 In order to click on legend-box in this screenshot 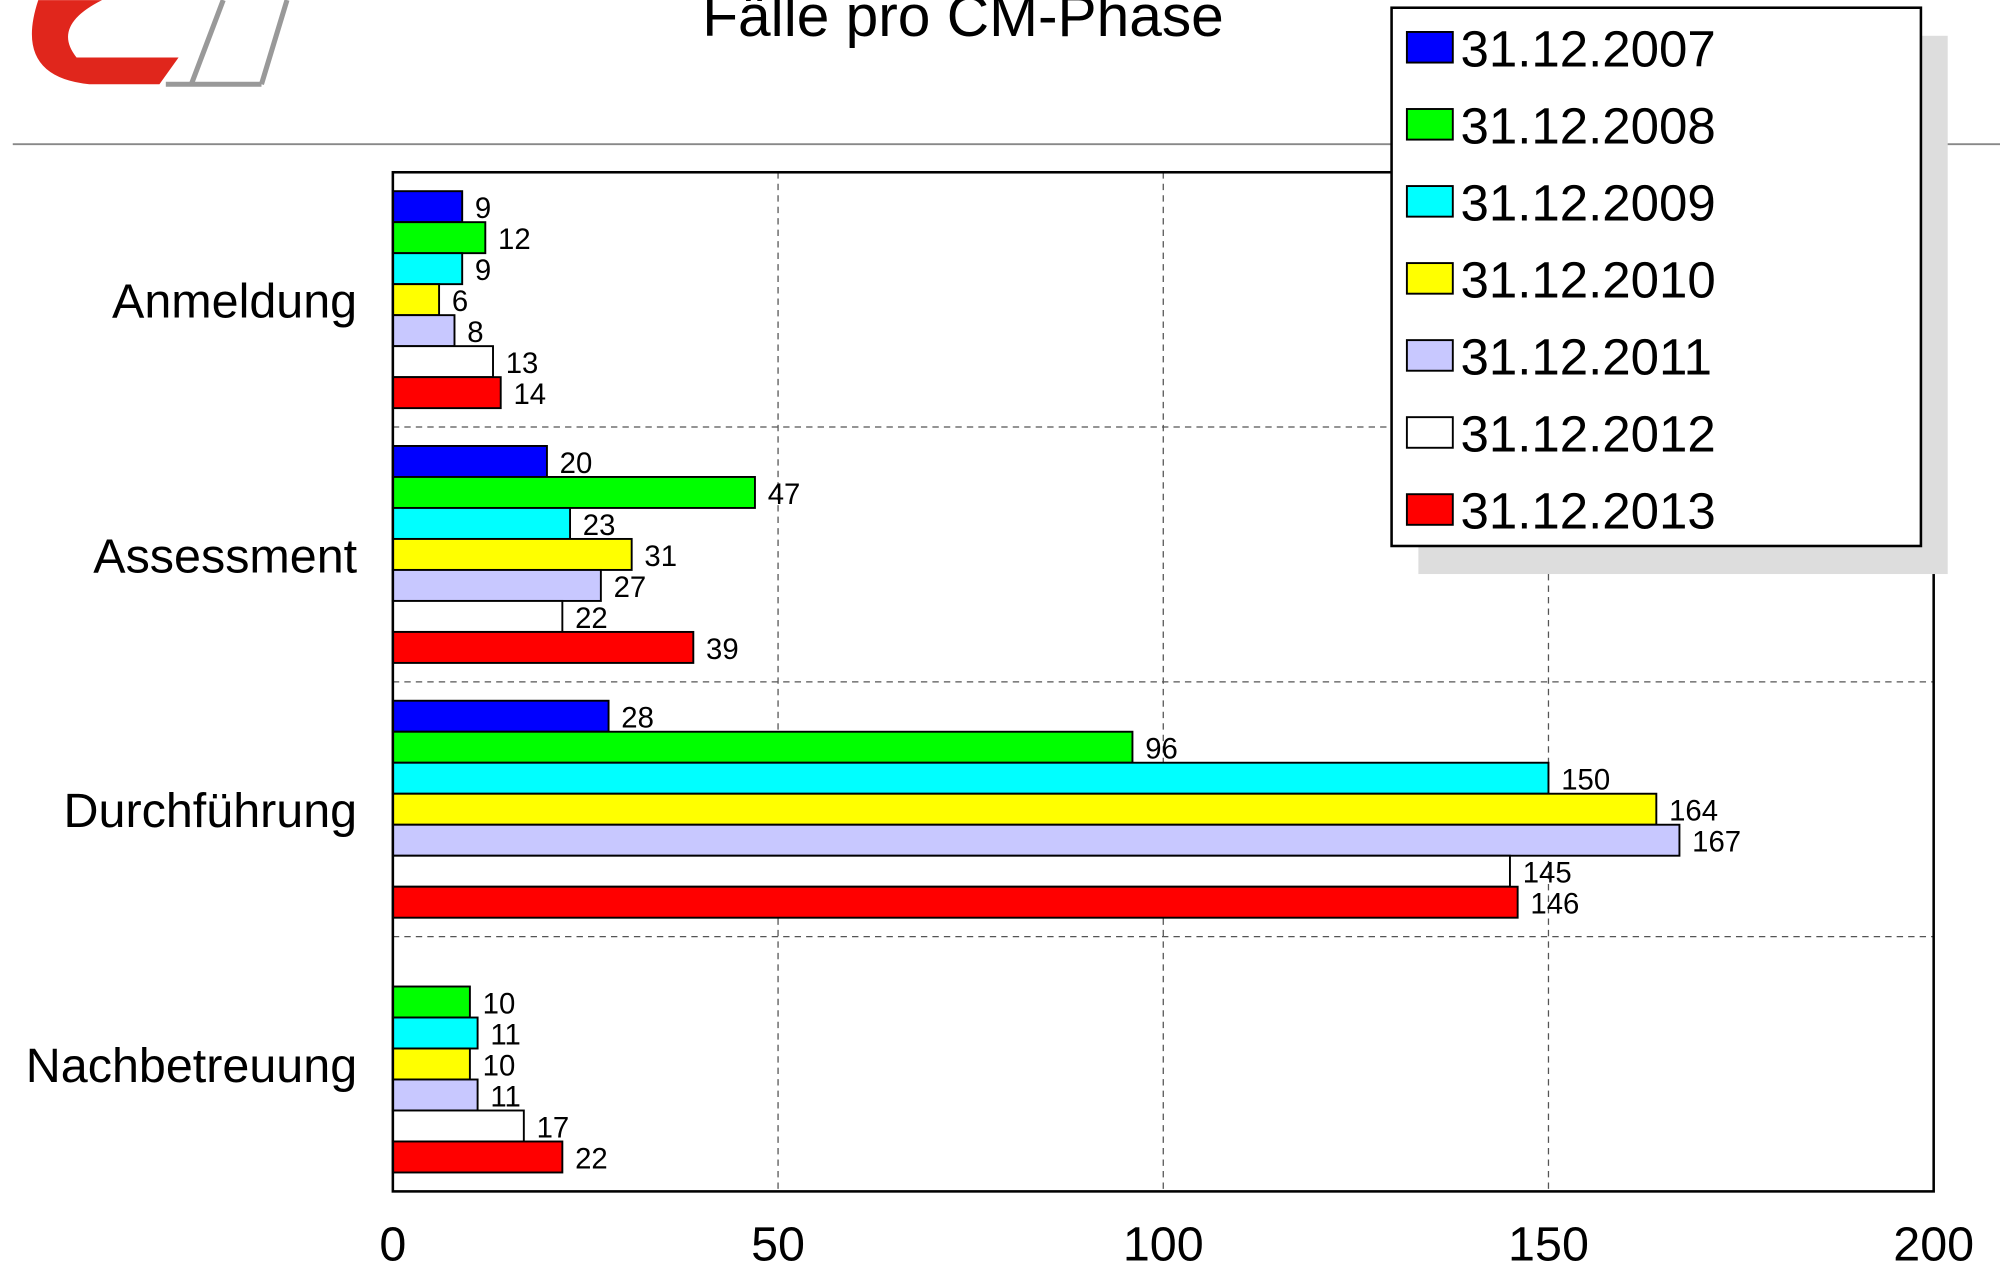, I will do `click(1656, 277)`.